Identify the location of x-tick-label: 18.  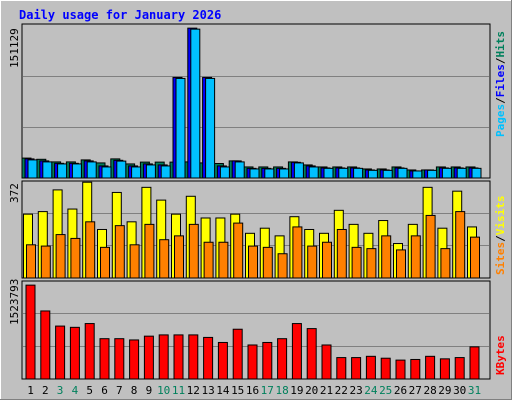
(281, 390).